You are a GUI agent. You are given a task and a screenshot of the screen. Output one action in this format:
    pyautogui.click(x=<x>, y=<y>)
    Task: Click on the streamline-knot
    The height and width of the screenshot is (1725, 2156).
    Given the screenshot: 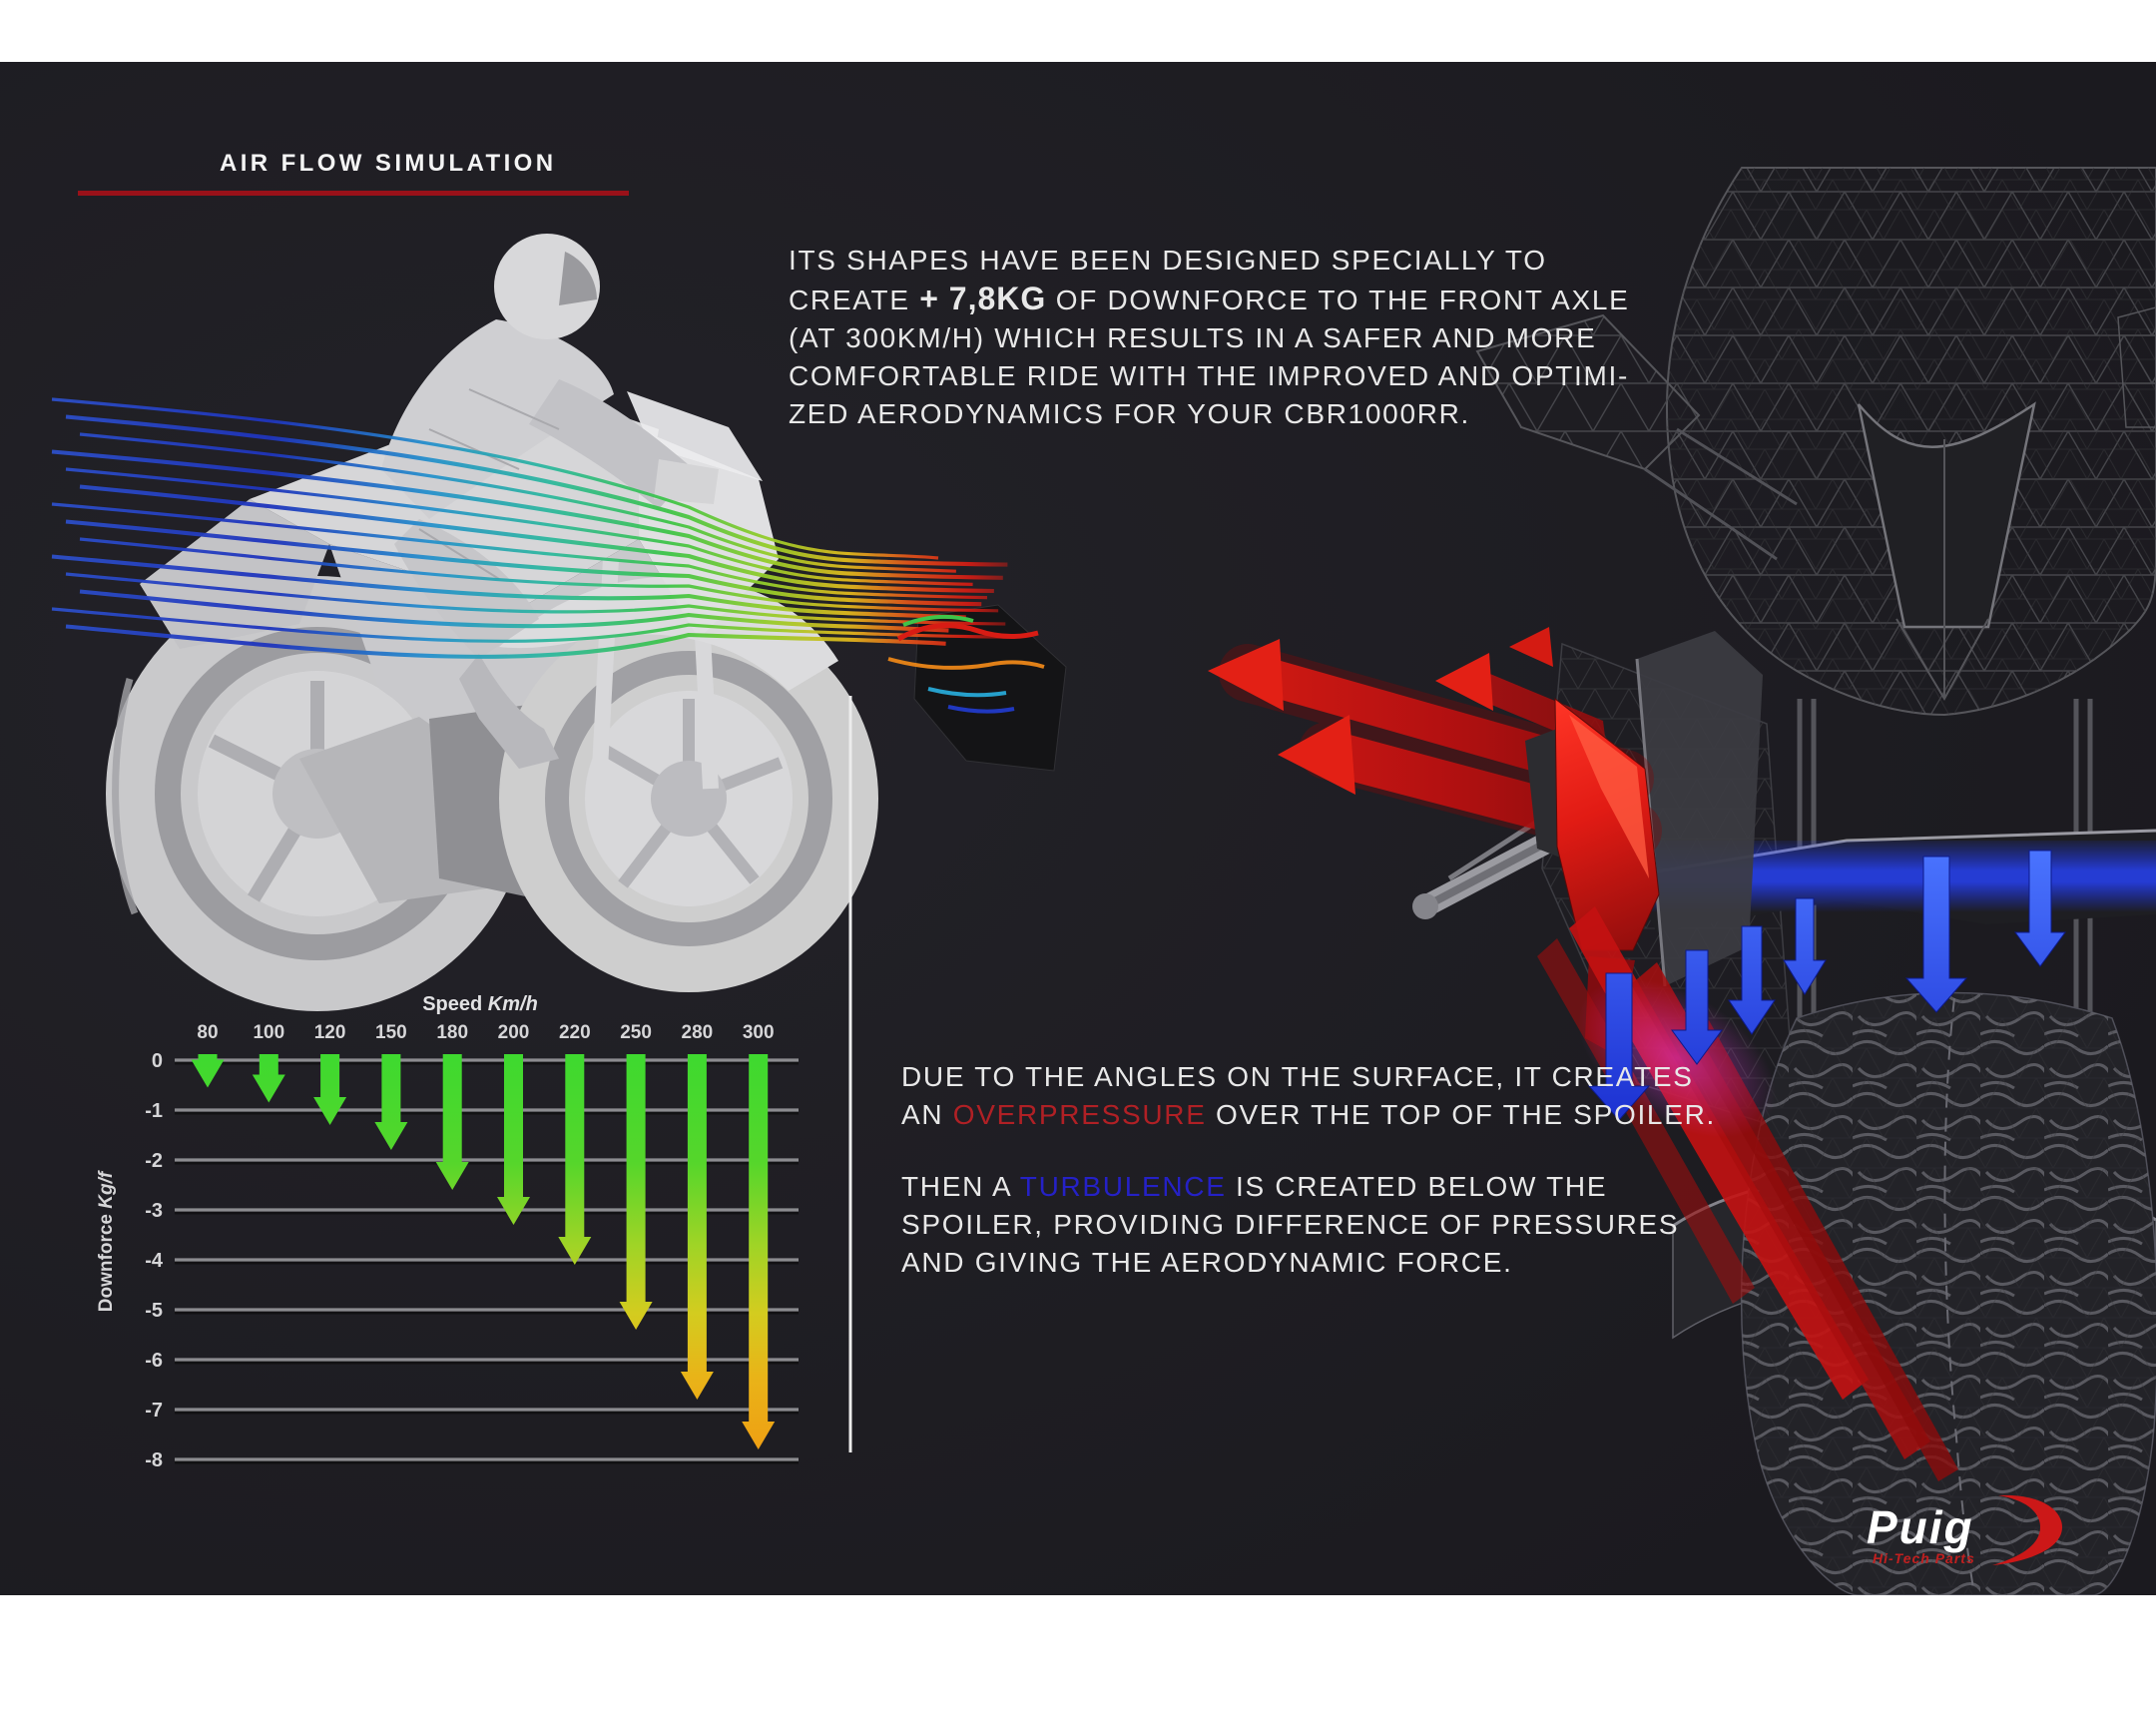 What is the action you would take?
    pyautogui.click(x=966, y=664)
    